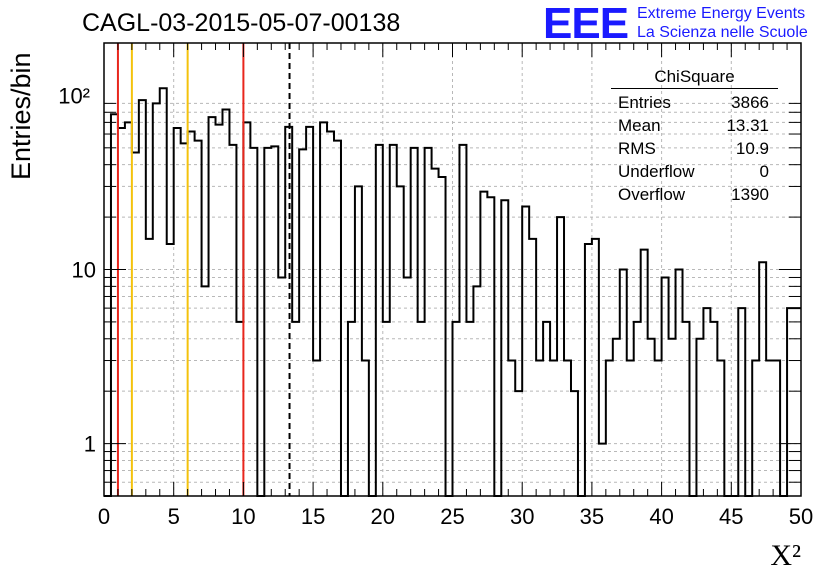  What do you see at coordinates (652, 194) in the screenshot?
I see `stats-label: Overflow` at bounding box center [652, 194].